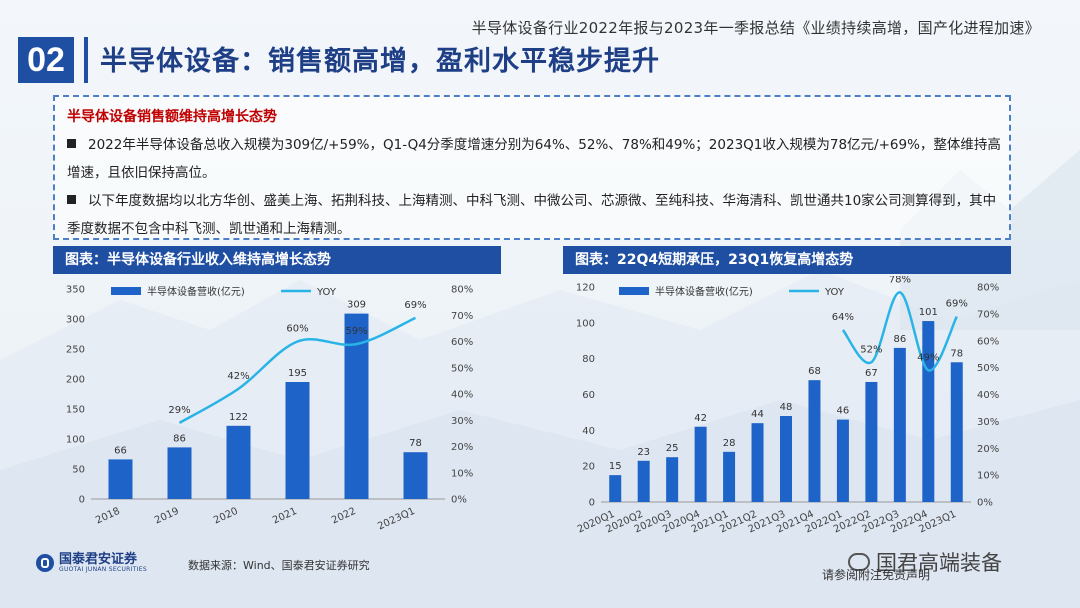 This screenshot has height=608, width=1080. What do you see at coordinates (871, 373) in the screenshot?
I see `bar-data-label: 67` at bounding box center [871, 373].